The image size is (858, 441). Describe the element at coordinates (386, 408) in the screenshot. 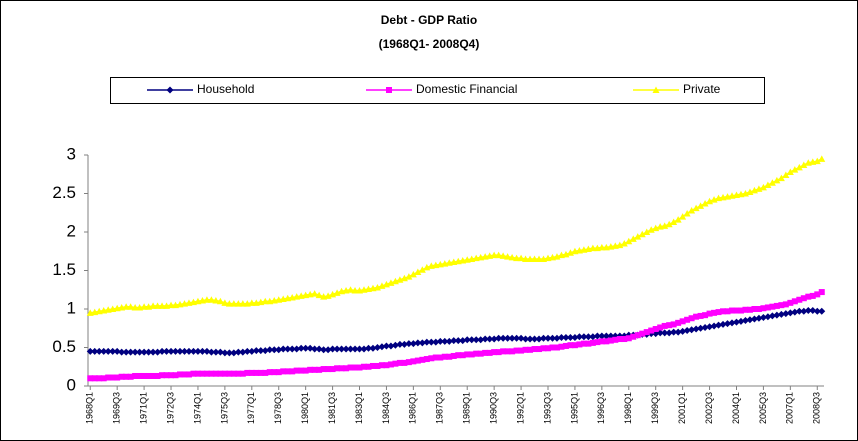

I see `x-tick-label: 1984Q3` at that location.